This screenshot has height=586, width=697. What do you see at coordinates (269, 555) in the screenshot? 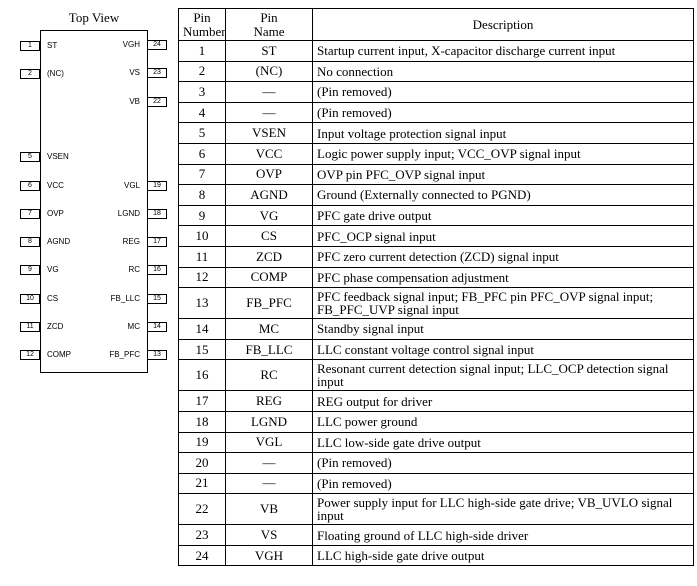
I see `pin-name-cell: VGH` at bounding box center [269, 555].